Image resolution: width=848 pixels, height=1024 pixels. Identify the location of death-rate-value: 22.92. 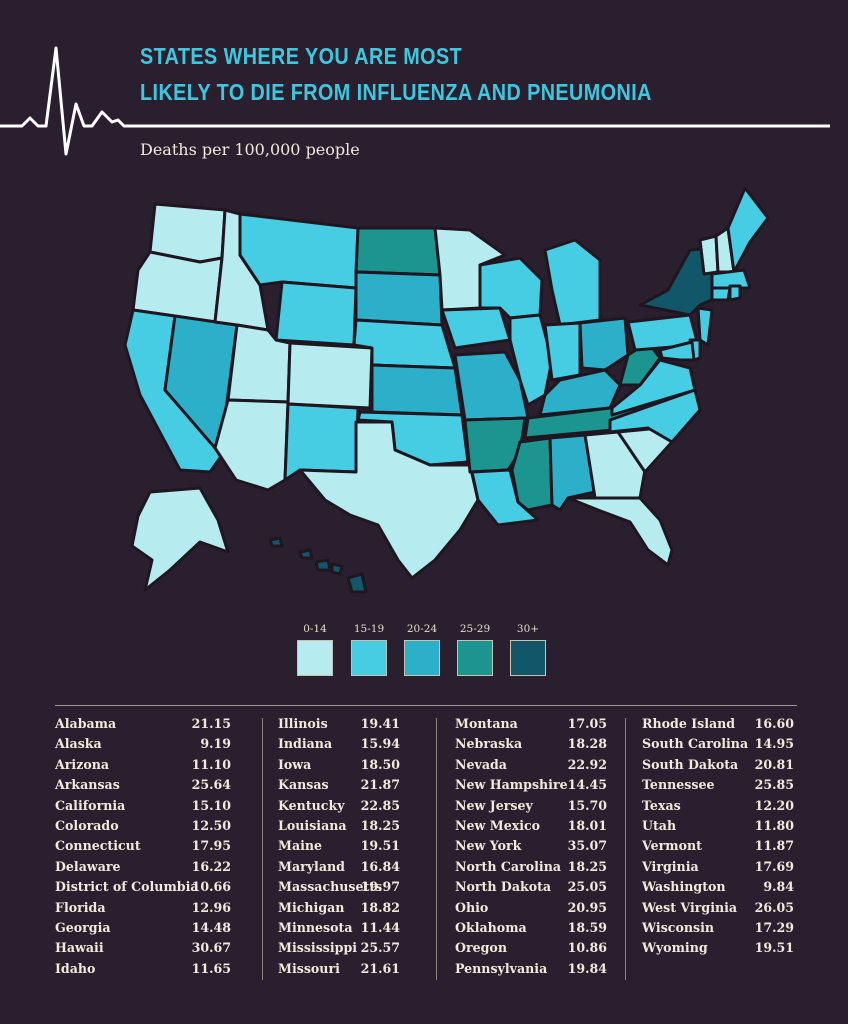
(587, 764).